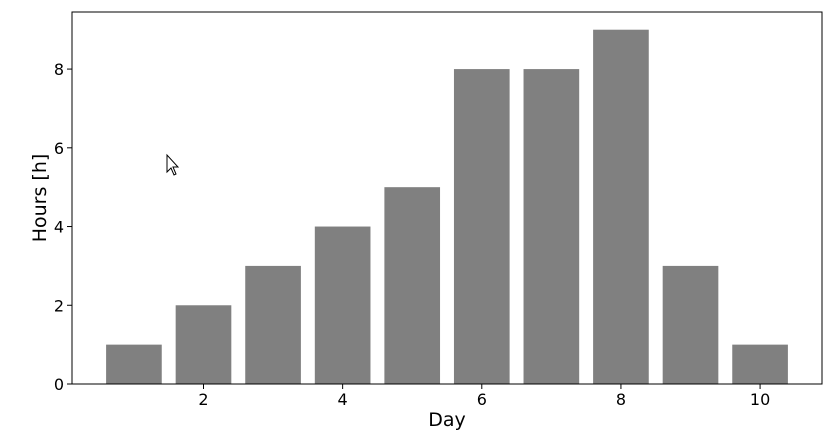  I want to click on x-tick-label: 2, so click(203, 399).